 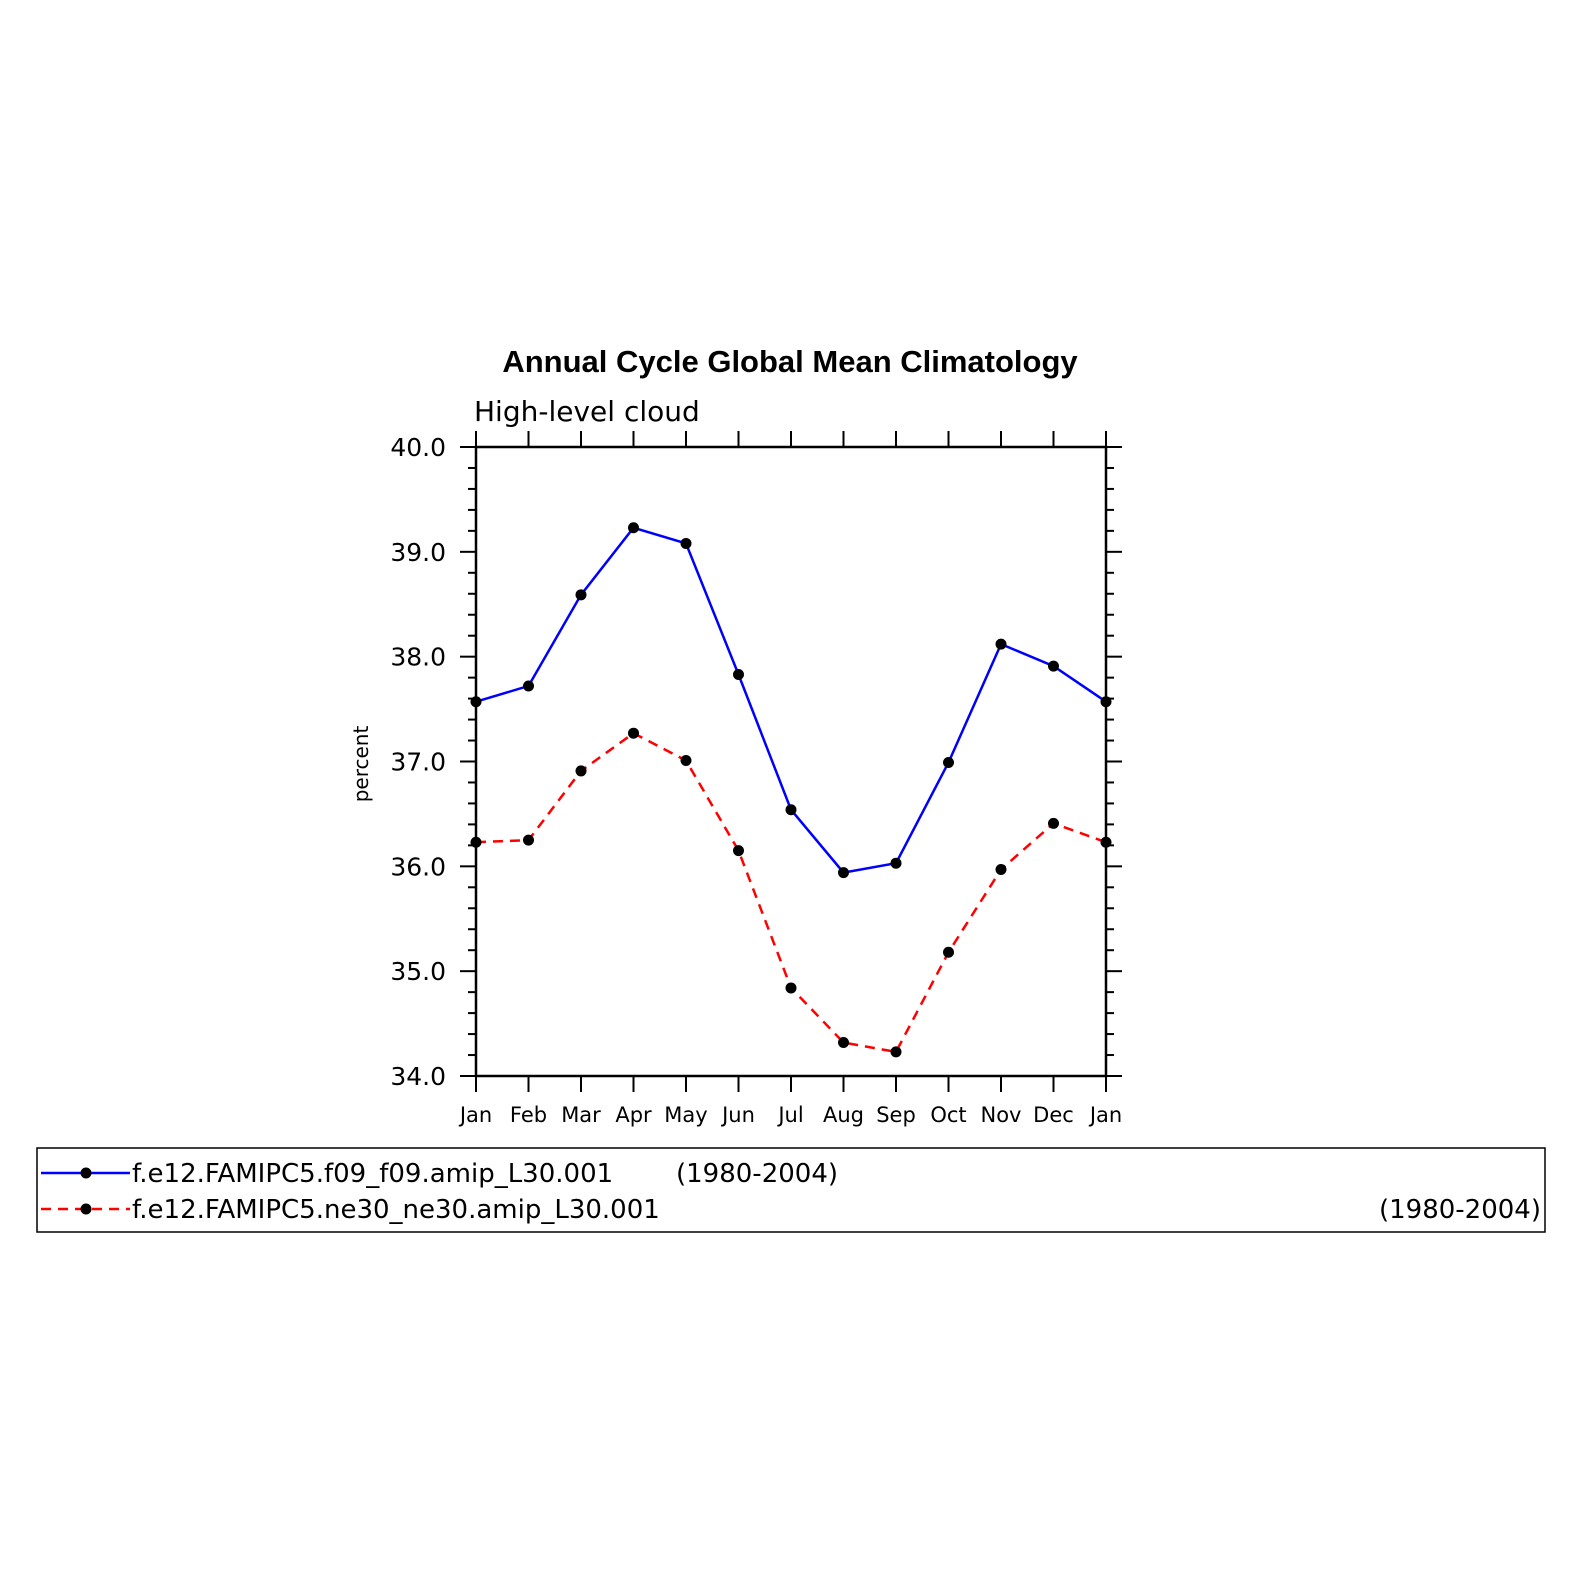 What do you see at coordinates (948, 1115) in the screenshot?
I see `x-tick-label: Oct` at bounding box center [948, 1115].